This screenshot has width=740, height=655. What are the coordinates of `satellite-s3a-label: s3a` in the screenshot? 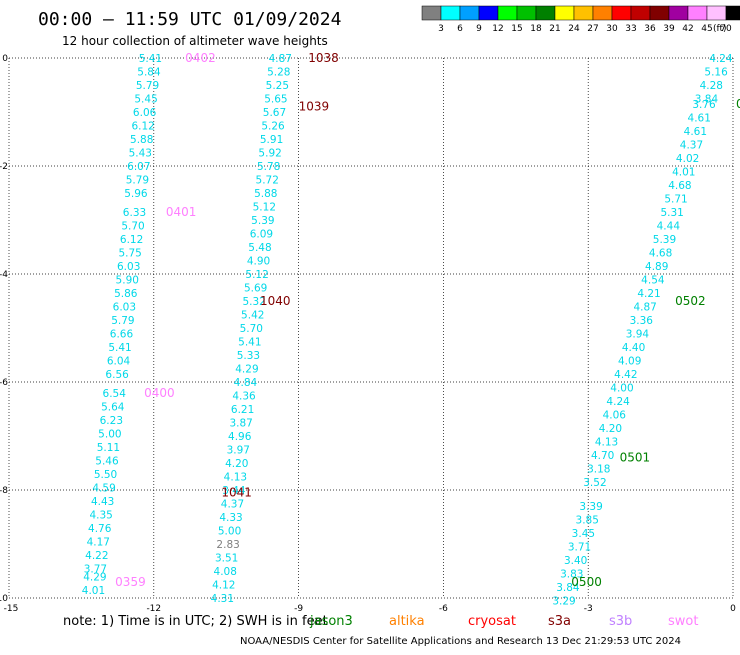 It's located at (559, 621).